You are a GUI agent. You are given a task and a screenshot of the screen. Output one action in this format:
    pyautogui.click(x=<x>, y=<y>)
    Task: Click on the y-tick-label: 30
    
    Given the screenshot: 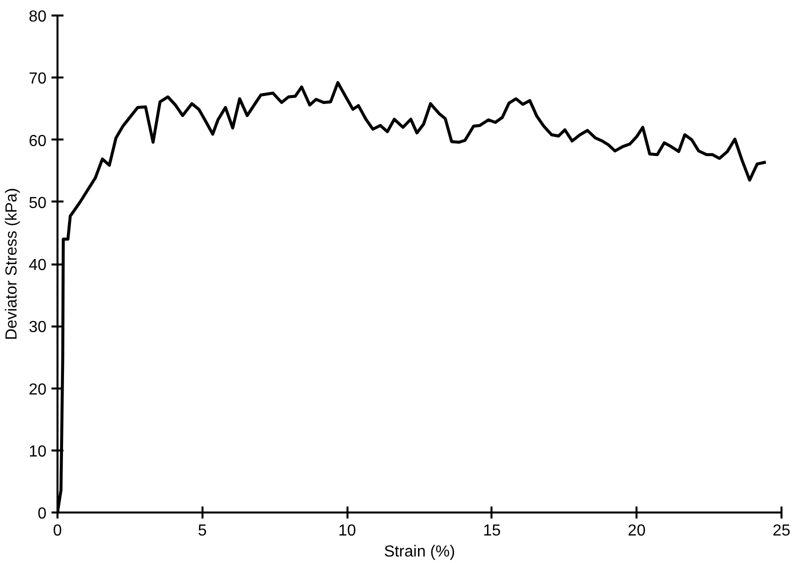 What is the action you would take?
    pyautogui.click(x=37, y=327)
    